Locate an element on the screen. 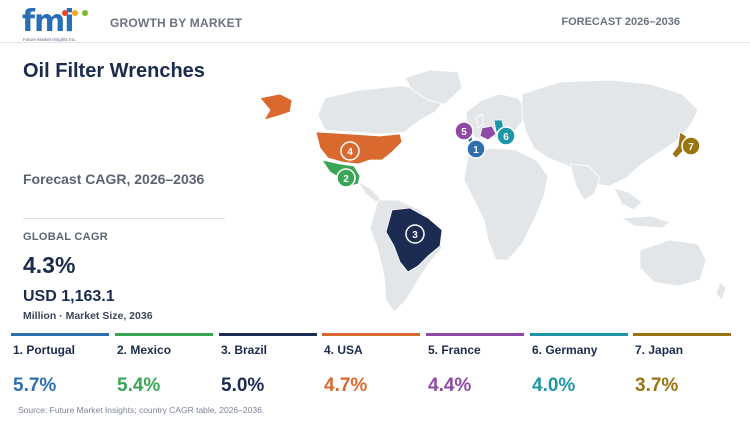 Image resolution: width=750 pixels, height=421 pixels. marker-japan: 7 is located at coordinates (691, 146).